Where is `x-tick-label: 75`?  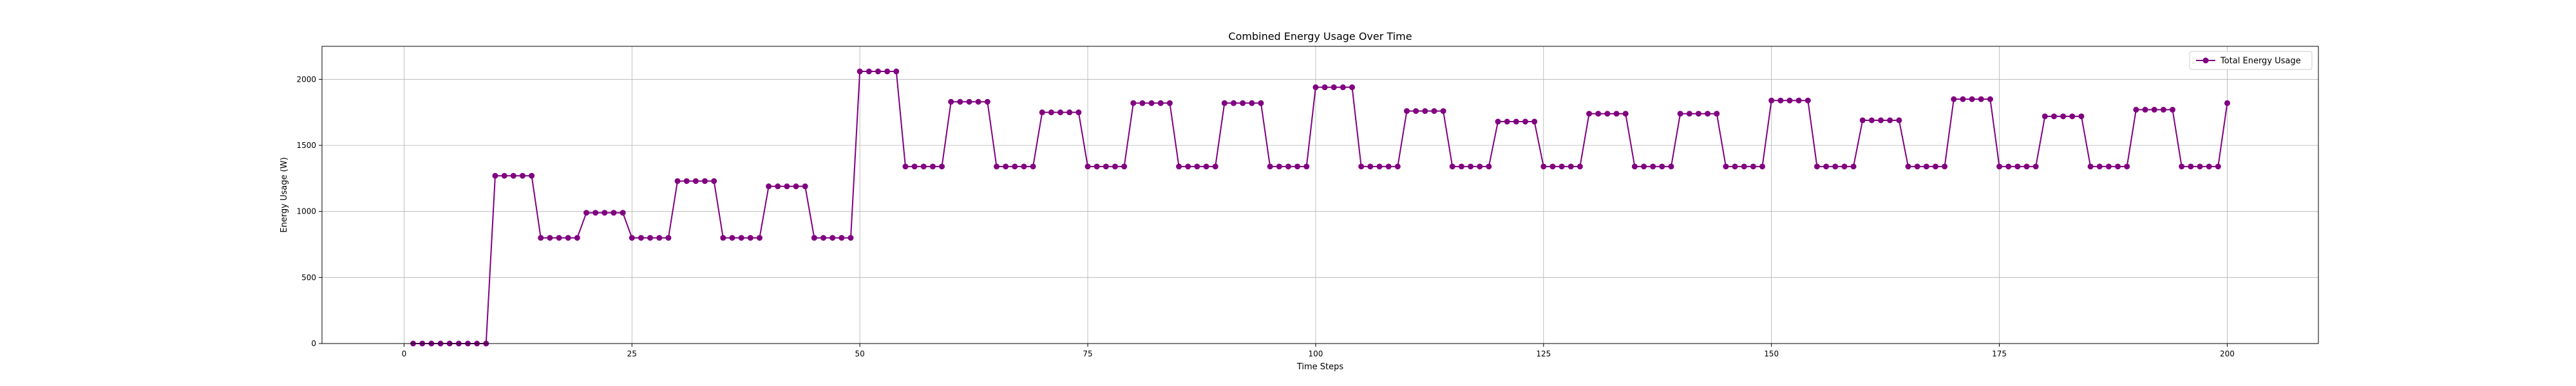 x-tick-label: 75 is located at coordinates (1087, 353).